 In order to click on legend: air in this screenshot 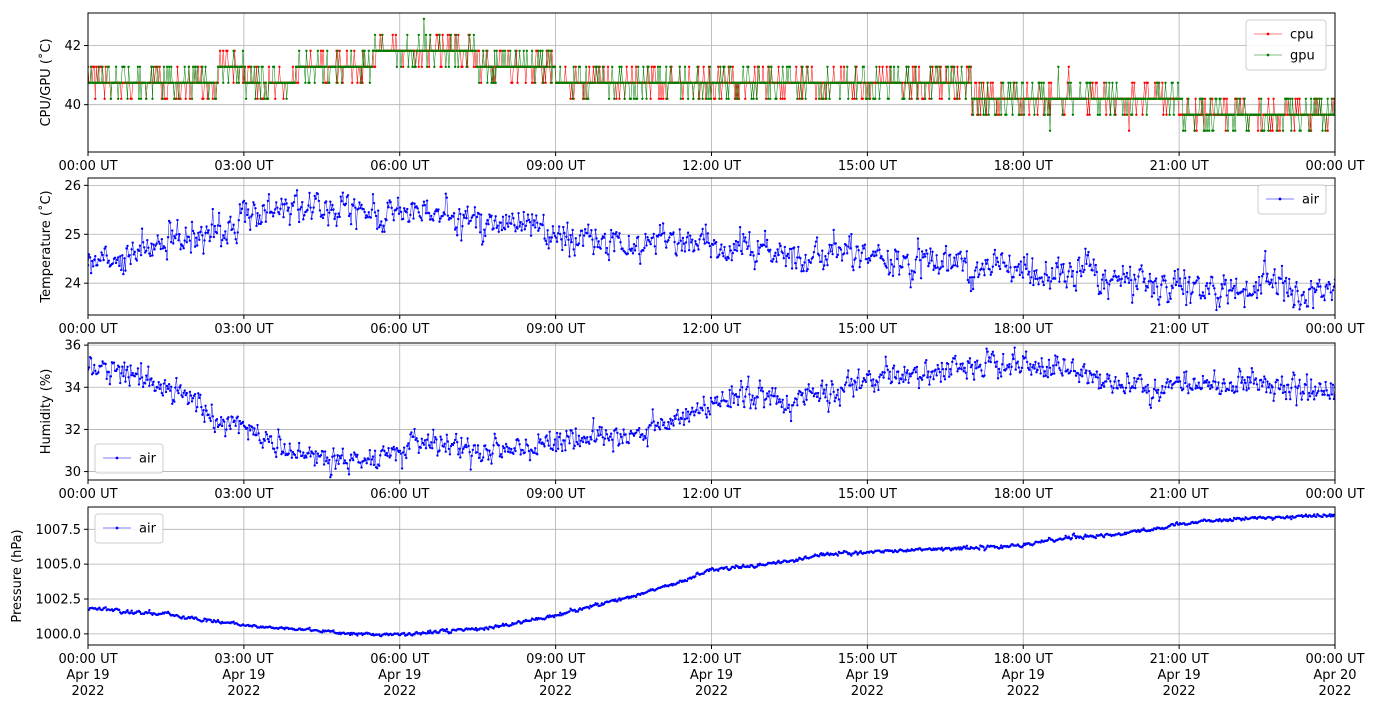, I will do `click(1292, 199)`.